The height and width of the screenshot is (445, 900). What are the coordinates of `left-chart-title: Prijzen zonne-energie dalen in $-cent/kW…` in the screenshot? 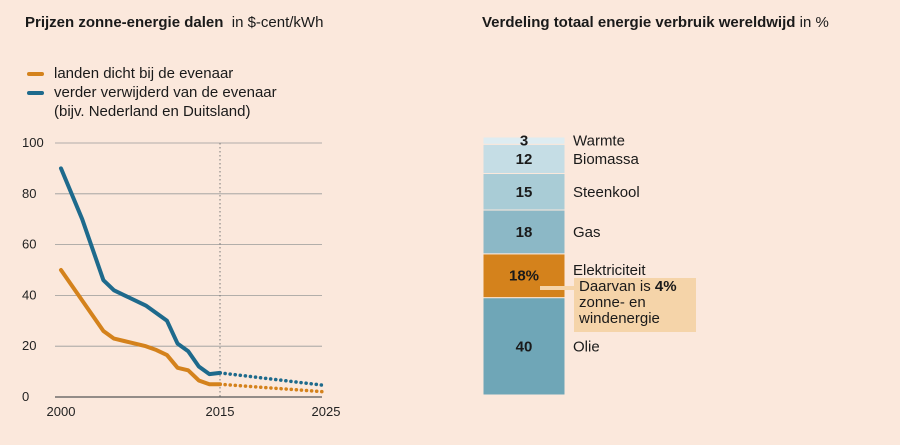 It's located at (174, 22).